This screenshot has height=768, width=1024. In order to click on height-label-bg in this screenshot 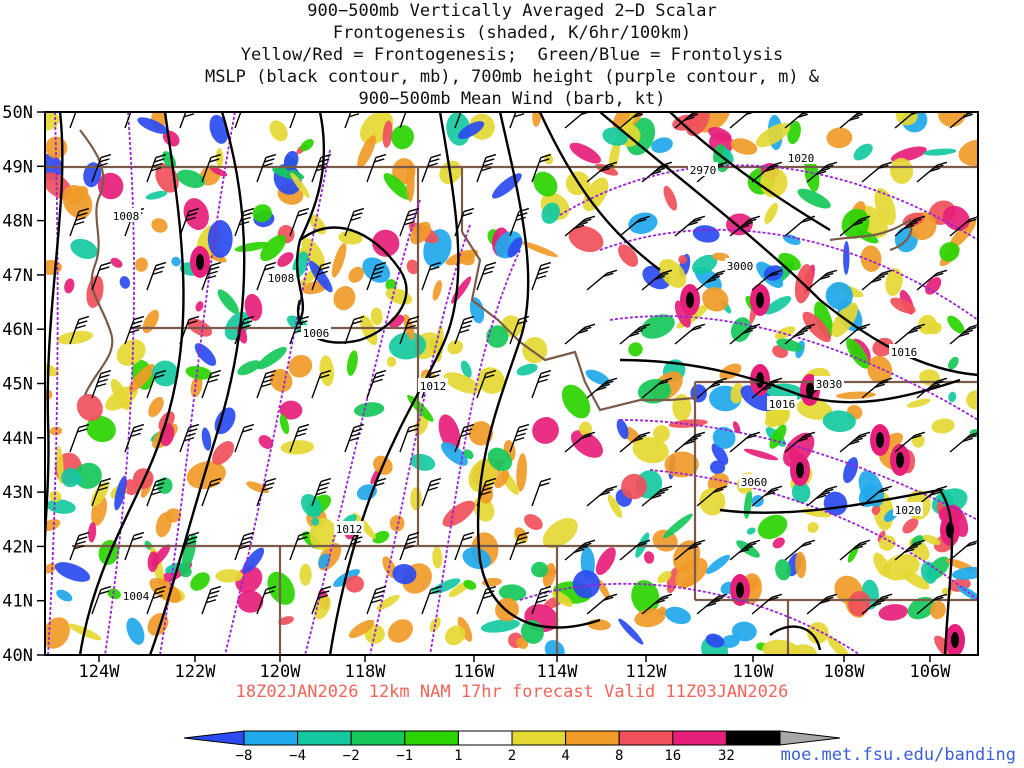, I will do `click(703, 169)`.